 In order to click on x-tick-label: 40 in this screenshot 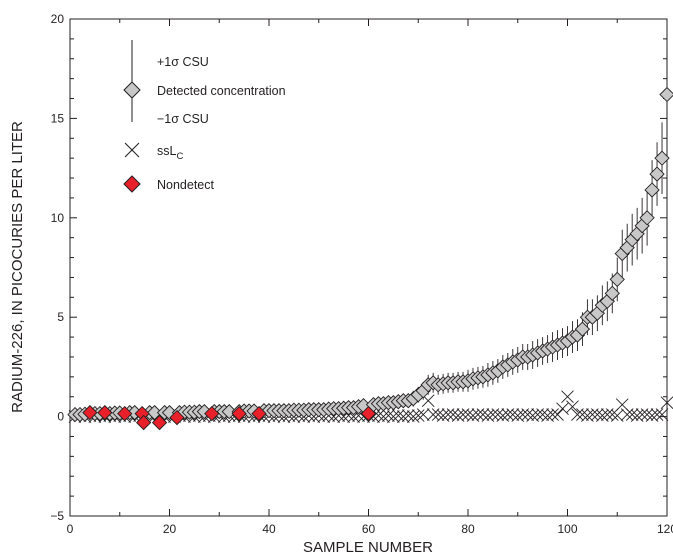, I will do `click(269, 529)`.